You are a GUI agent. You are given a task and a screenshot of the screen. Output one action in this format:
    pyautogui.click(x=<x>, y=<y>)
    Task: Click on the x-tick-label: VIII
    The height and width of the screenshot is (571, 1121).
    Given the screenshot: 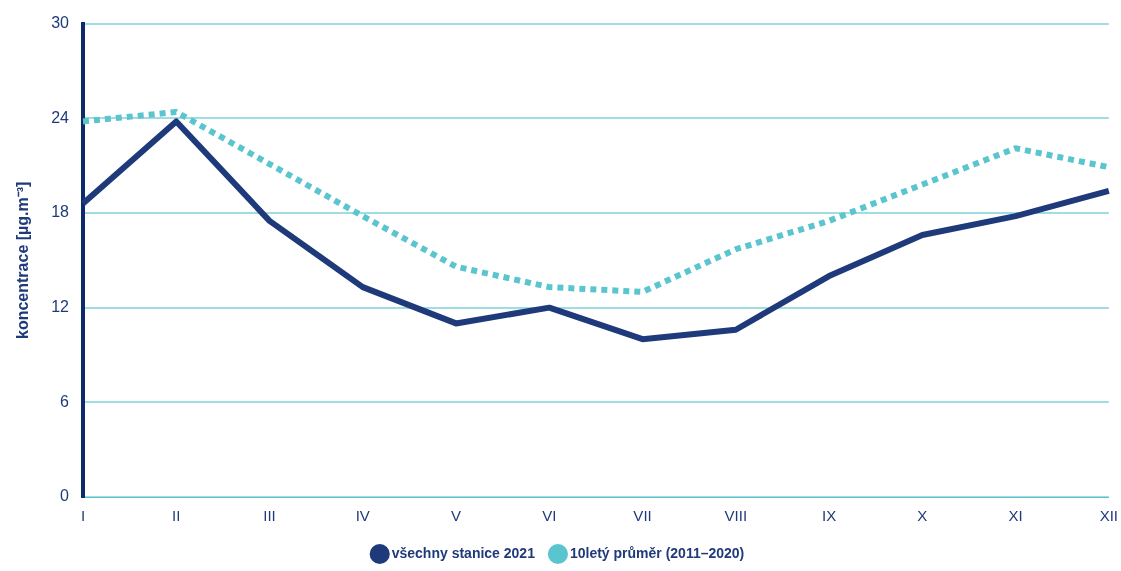 What is the action you would take?
    pyautogui.click(x=736, y=516)
    